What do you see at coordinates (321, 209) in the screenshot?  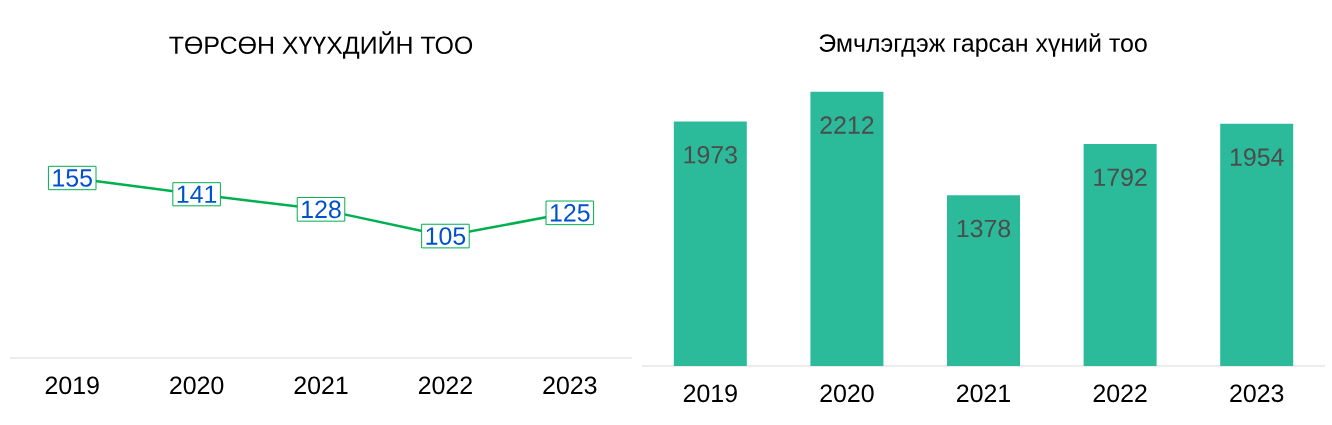 I see `data-label: 128` at bounding box center [321, 209].